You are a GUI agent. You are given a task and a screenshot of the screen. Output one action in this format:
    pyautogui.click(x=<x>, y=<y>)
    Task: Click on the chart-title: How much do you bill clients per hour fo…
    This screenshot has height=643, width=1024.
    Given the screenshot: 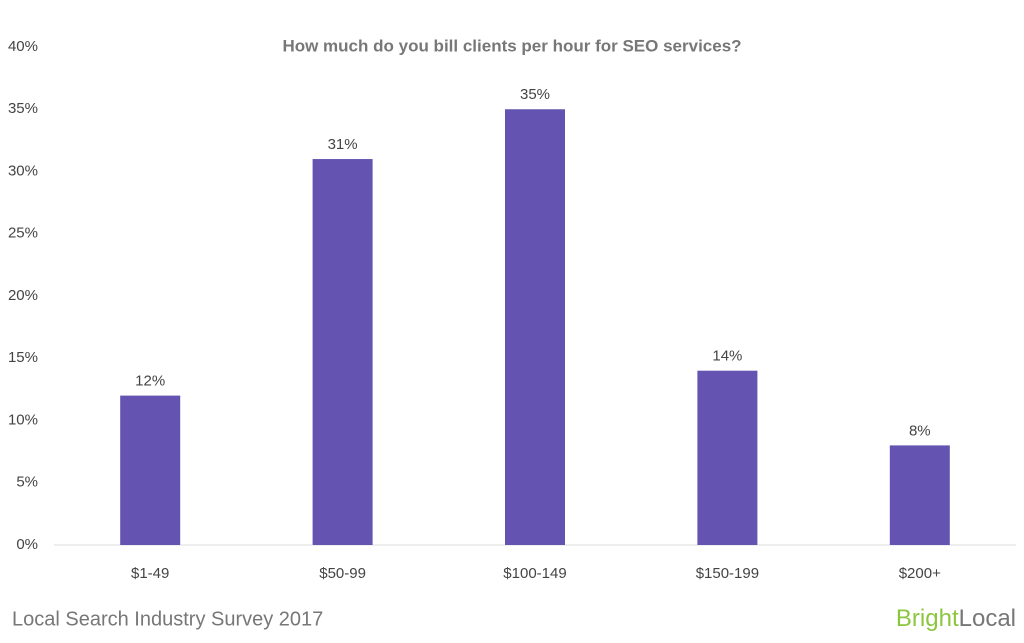 What is the action you would take?
    pyautogui.click(x=511, y=45)
    